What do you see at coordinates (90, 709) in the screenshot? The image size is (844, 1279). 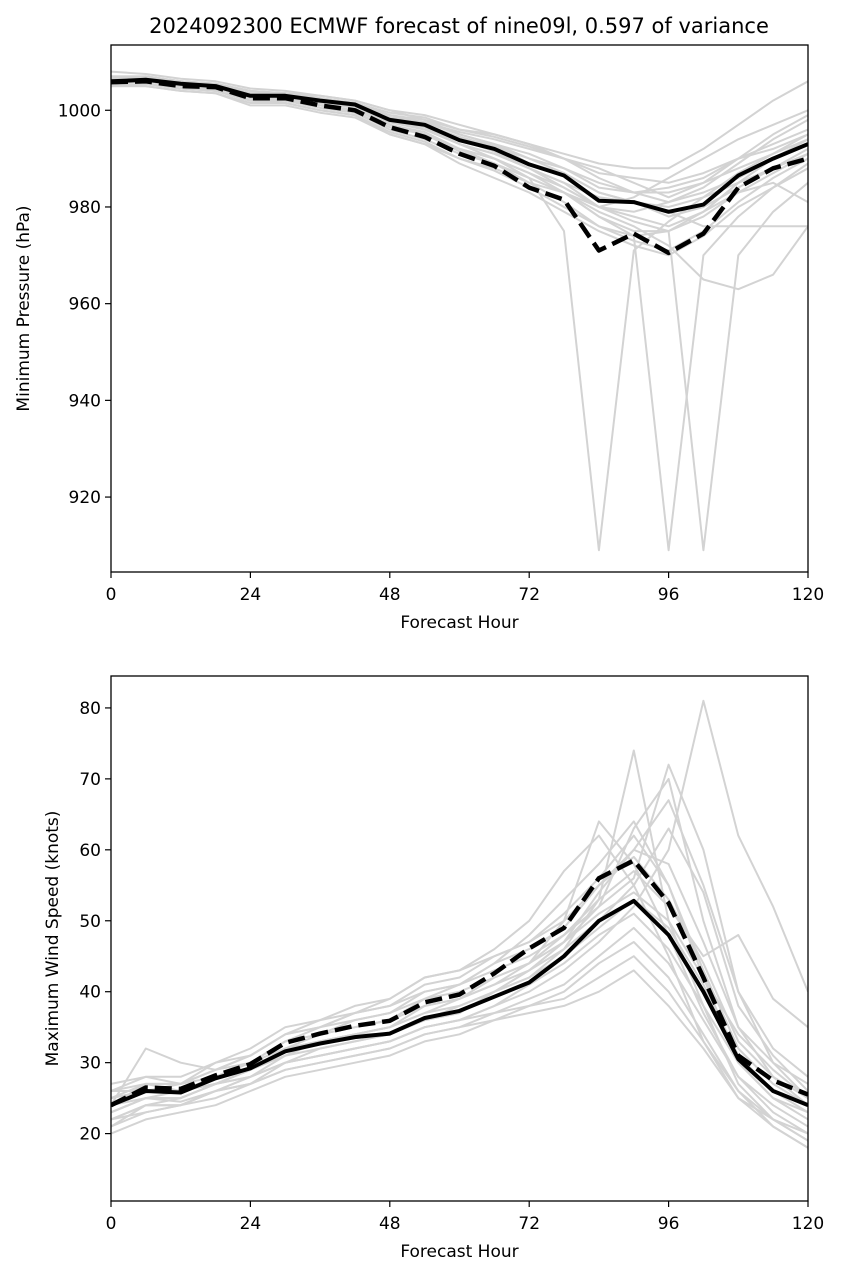 I see `wind-y-tick-label: 80` at bounding box center [90, 709].